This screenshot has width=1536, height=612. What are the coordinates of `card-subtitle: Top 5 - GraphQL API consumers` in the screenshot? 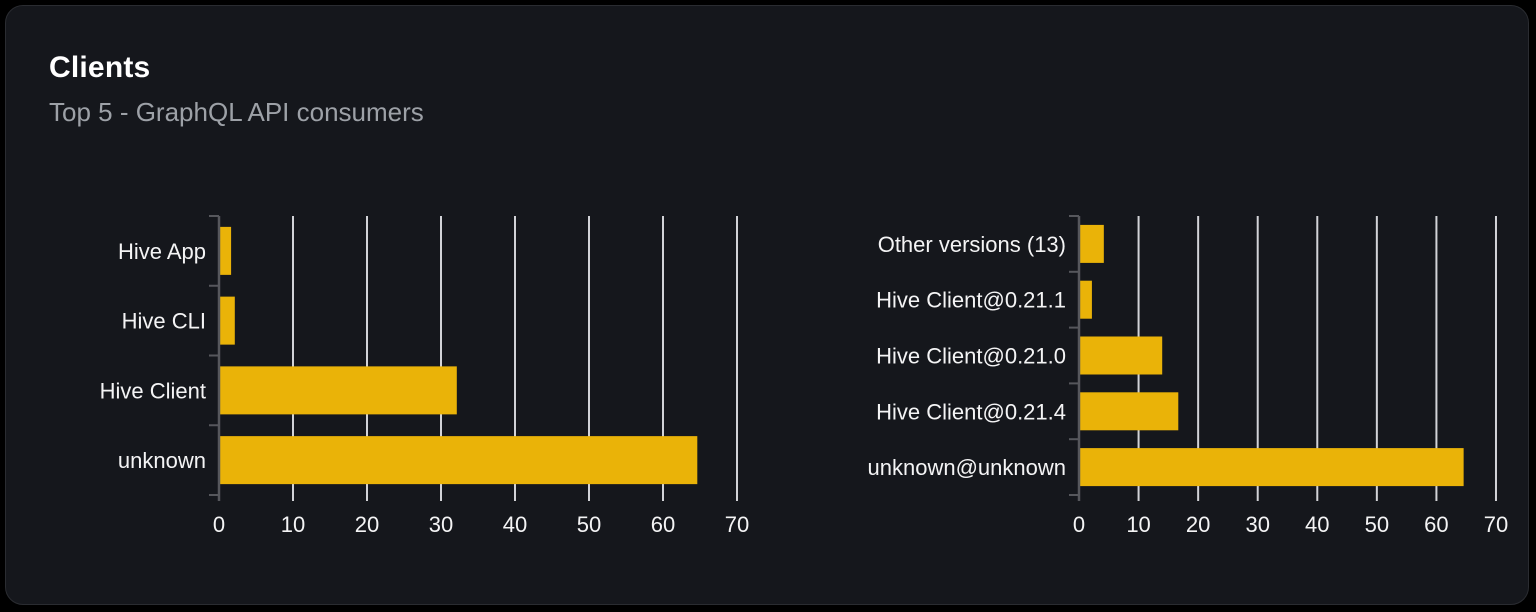 It's located at (236, 112).